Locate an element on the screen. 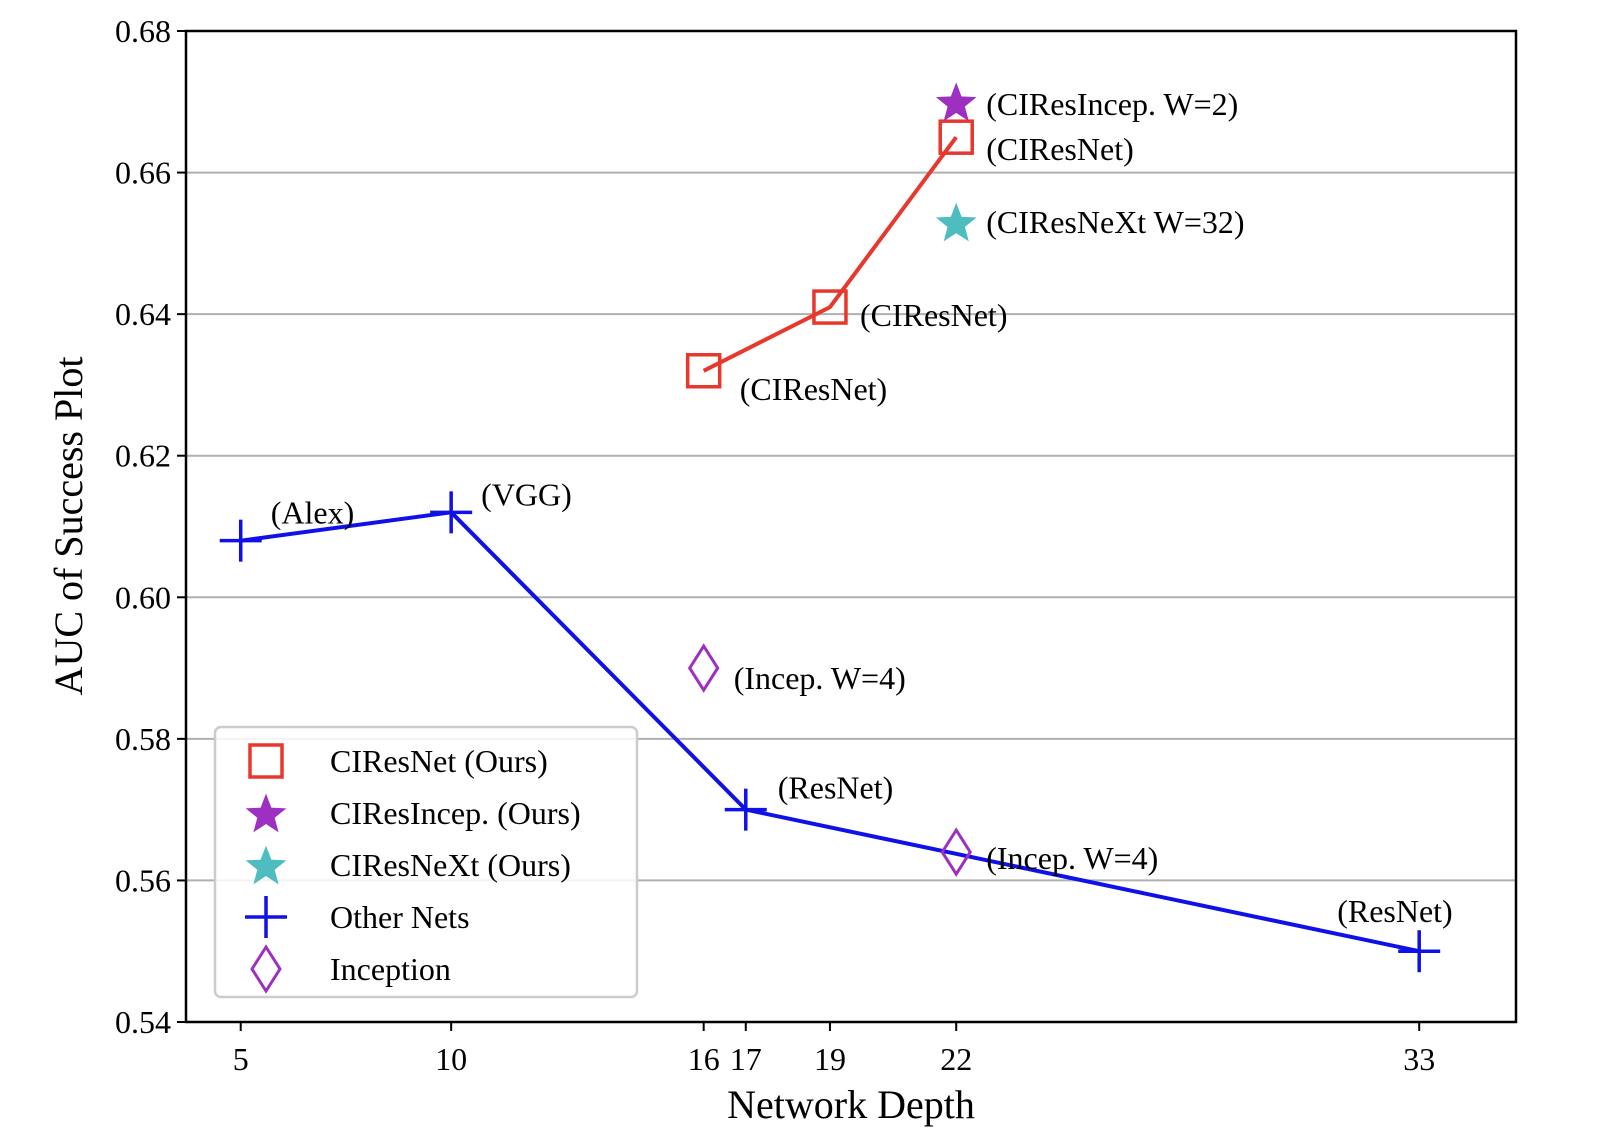  legend-item: Other Nets is located at coordinates (357, 917).